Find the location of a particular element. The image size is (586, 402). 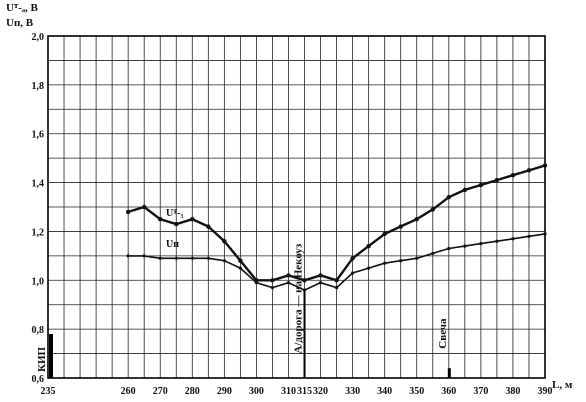

svecha-marker is located at coordinates (449, 373).